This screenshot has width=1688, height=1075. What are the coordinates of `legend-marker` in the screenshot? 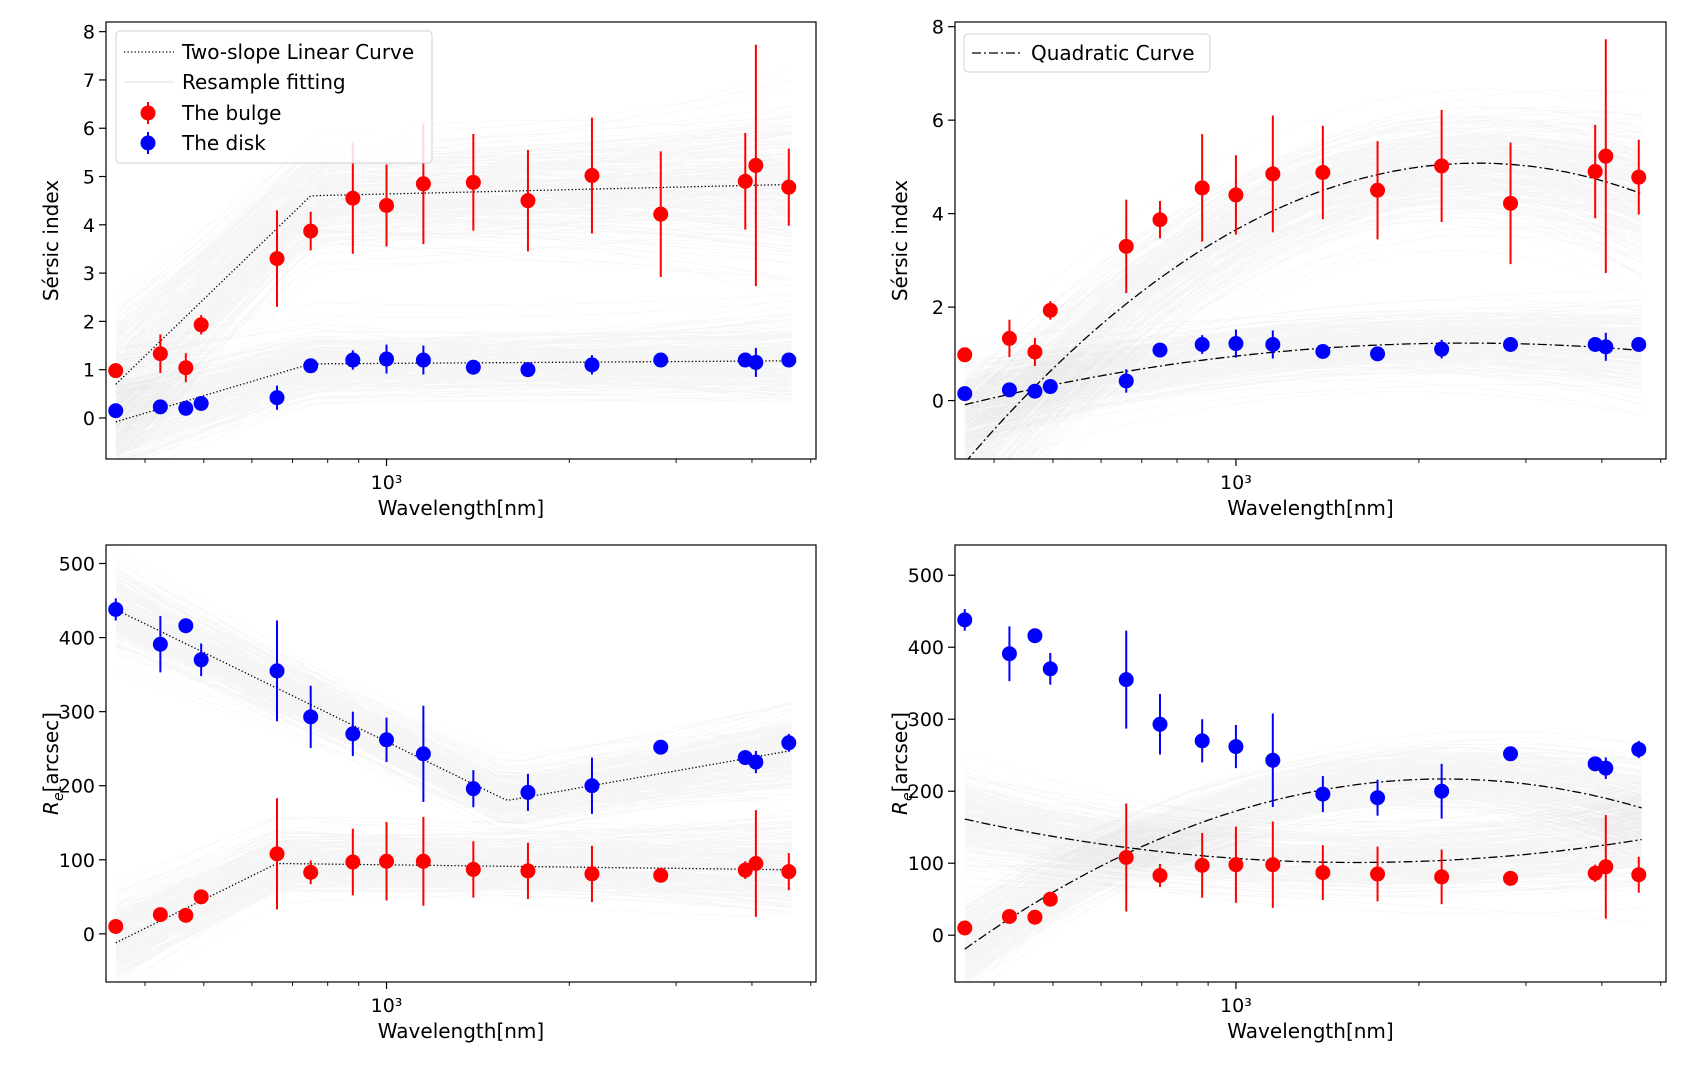 It's located at (148, 113).